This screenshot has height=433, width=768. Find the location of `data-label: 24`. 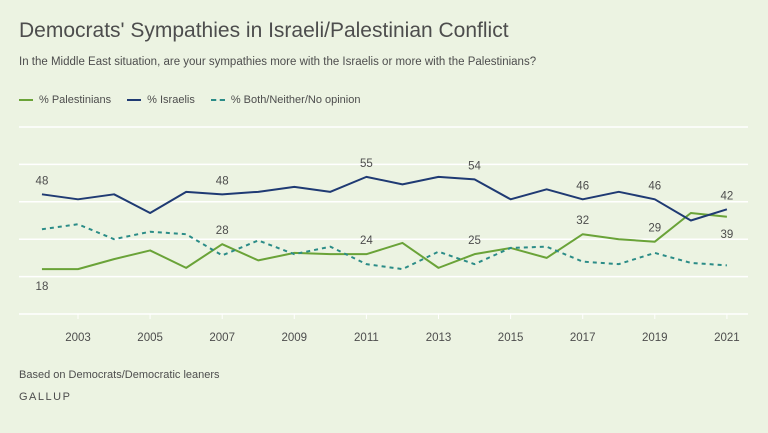

data-label: 24 is located at coordinates (366, 241).